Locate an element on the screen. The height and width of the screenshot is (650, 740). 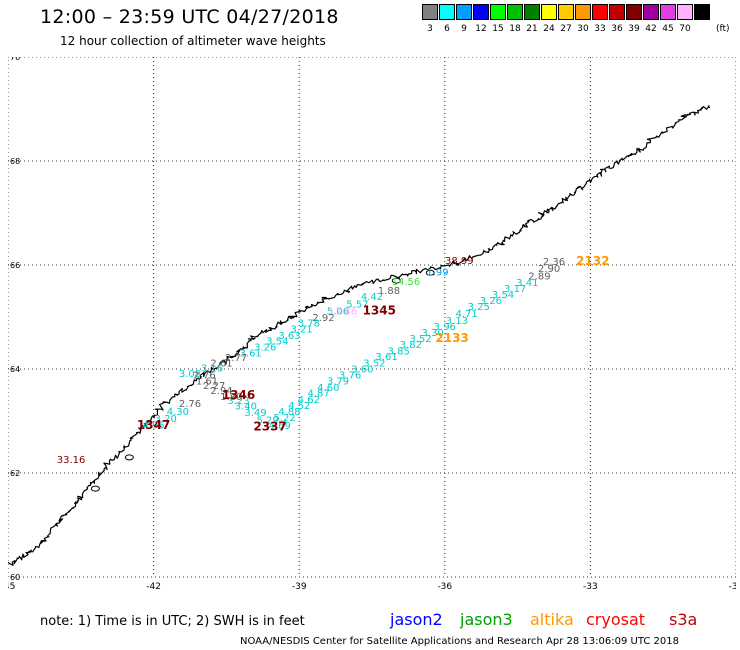
pass-time-label: 2337 is located at coordinates (269, 426).